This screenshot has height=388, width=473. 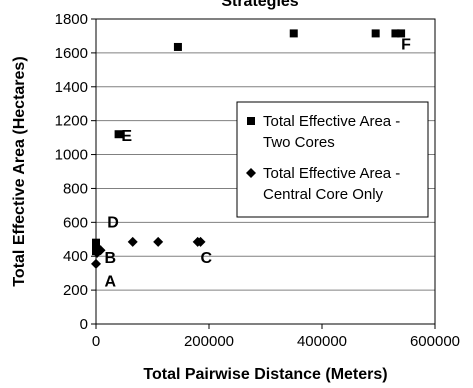 I want to click on y-tick-label: 600, so click(x=75, y=222).